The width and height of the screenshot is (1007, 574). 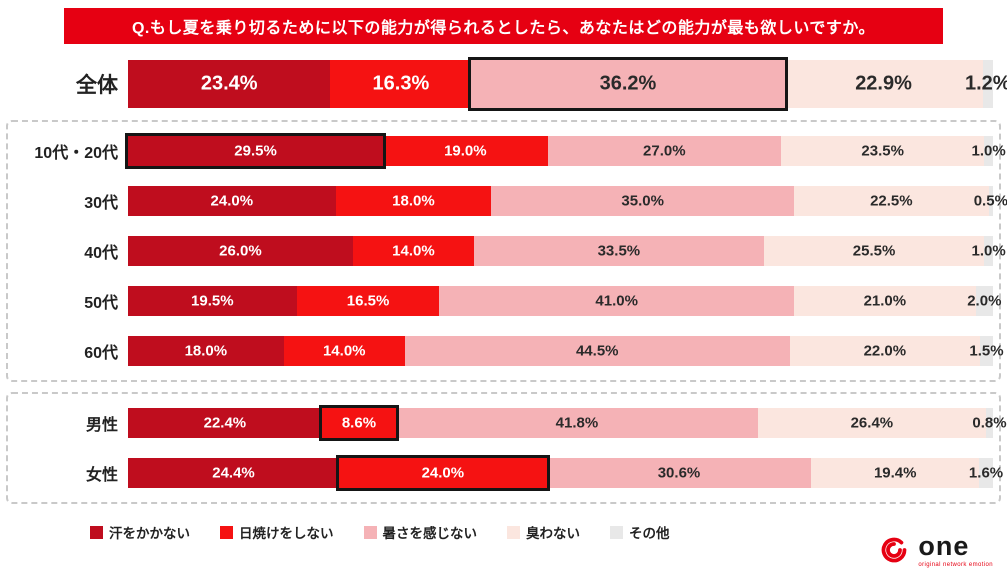 I want to click on segment-value: 44.5%, so click(x=597, y=351).